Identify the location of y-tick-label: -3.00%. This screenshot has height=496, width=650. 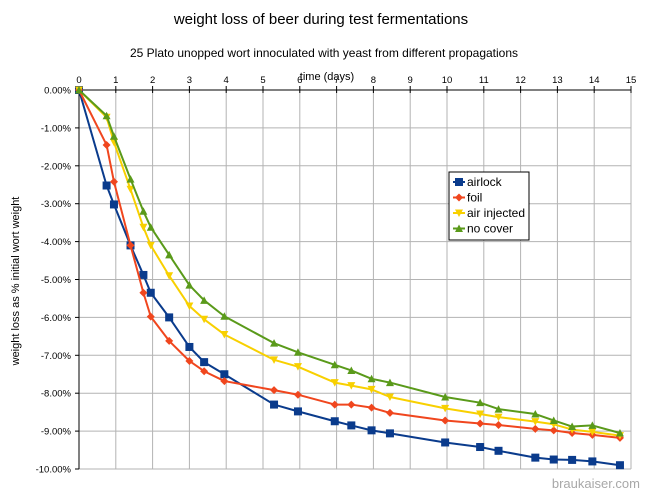
(56, 204).